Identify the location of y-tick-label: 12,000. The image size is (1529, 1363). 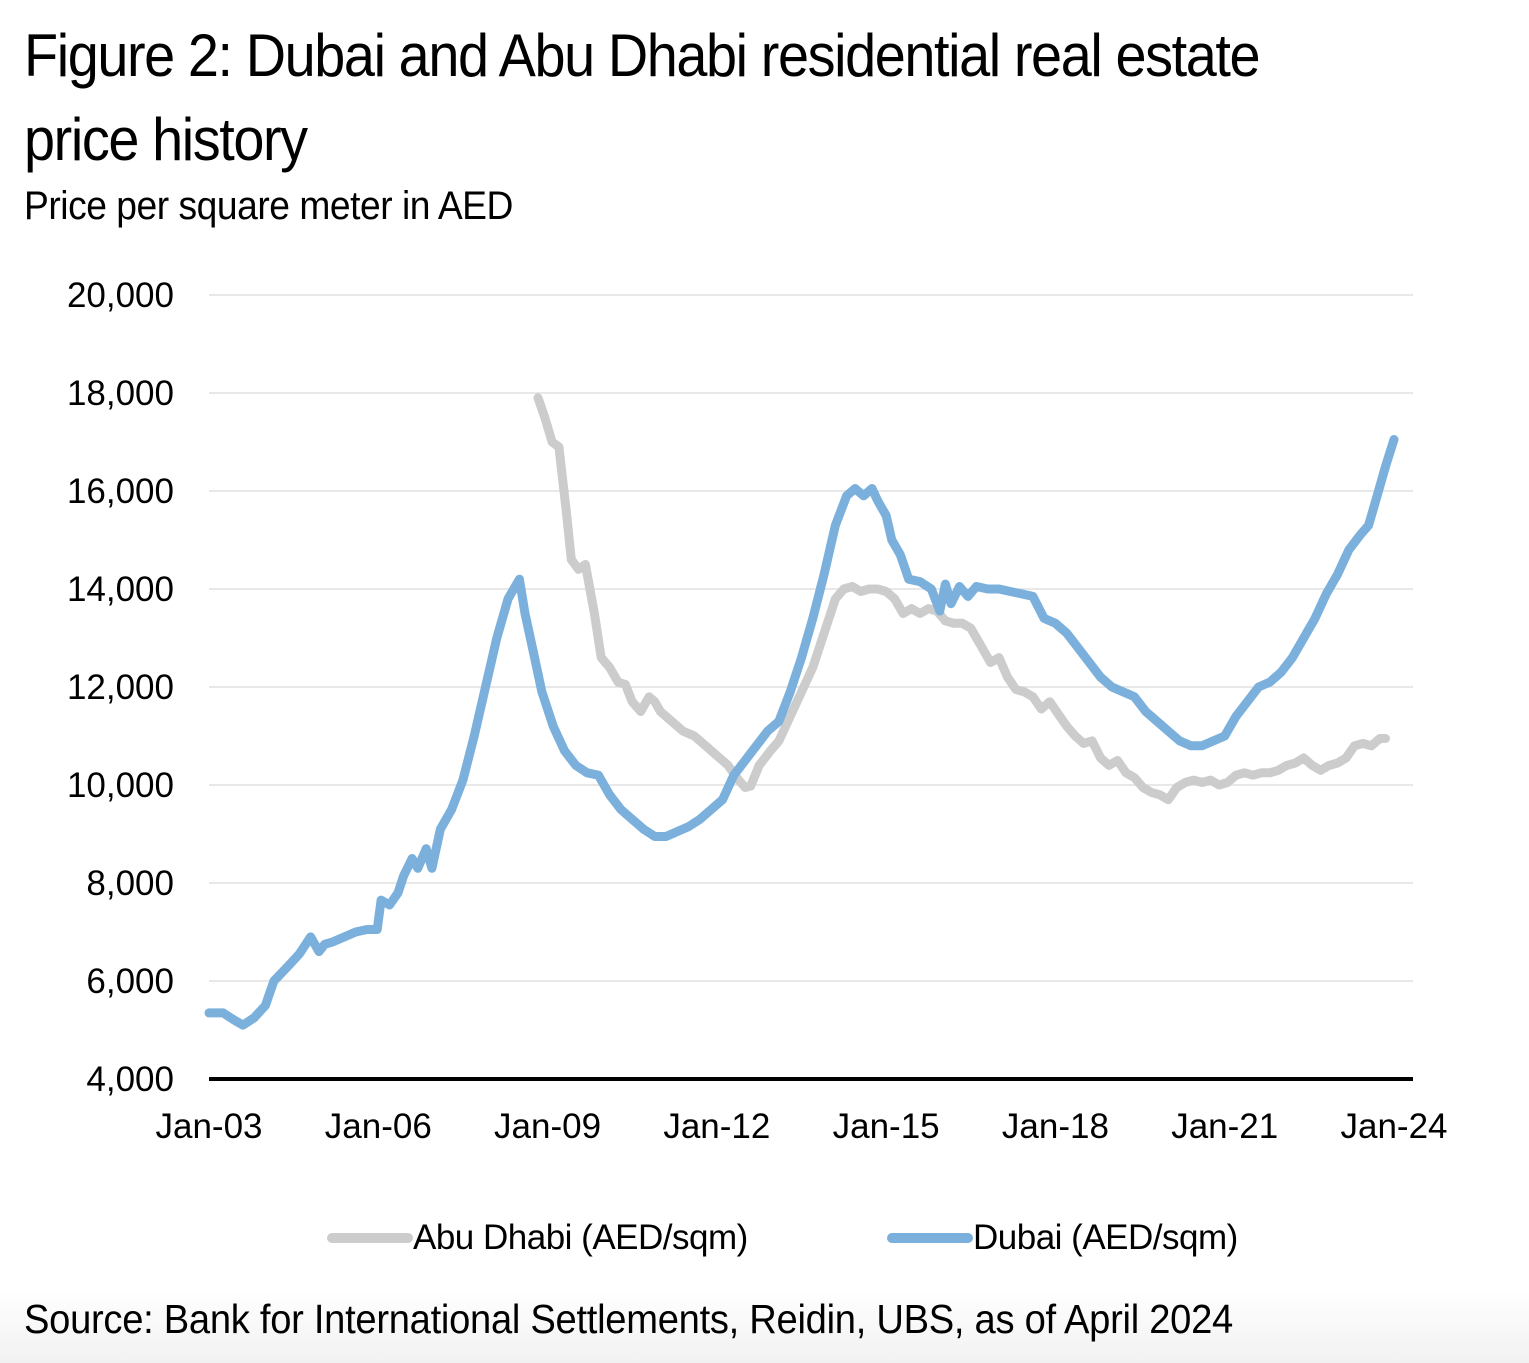
(120, 687).